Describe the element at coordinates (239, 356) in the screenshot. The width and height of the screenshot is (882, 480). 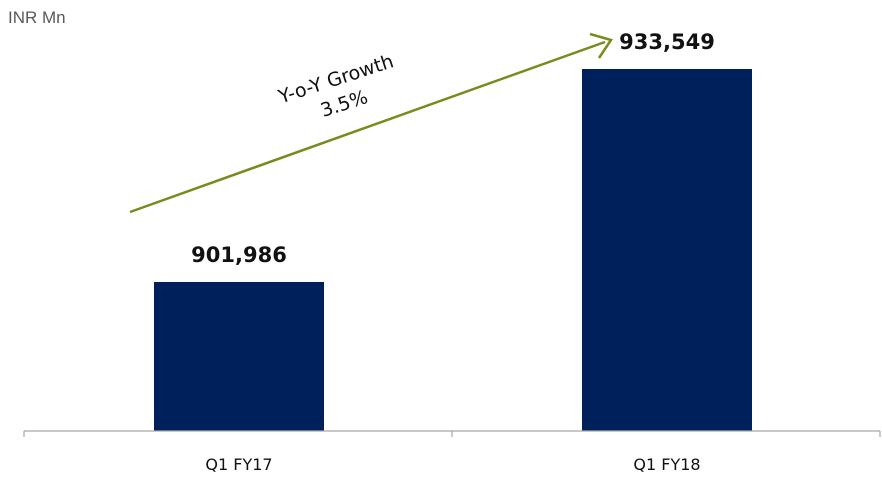
I see `bar-q1-fy17` at that location.